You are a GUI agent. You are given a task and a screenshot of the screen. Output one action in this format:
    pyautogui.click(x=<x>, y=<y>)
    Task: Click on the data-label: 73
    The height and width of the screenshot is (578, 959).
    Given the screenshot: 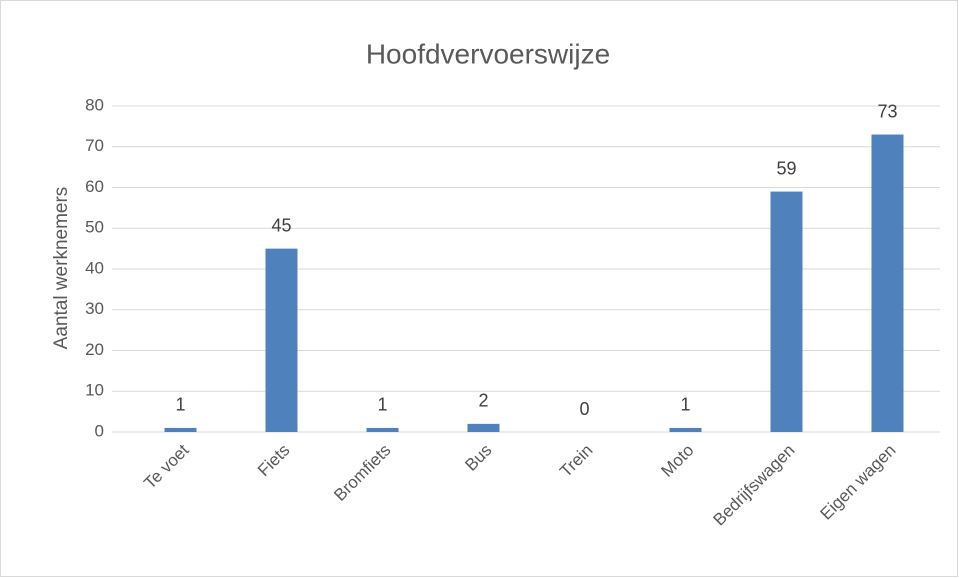 What is the action you would take?
    pyautogui.click(x=887, y=111)
    